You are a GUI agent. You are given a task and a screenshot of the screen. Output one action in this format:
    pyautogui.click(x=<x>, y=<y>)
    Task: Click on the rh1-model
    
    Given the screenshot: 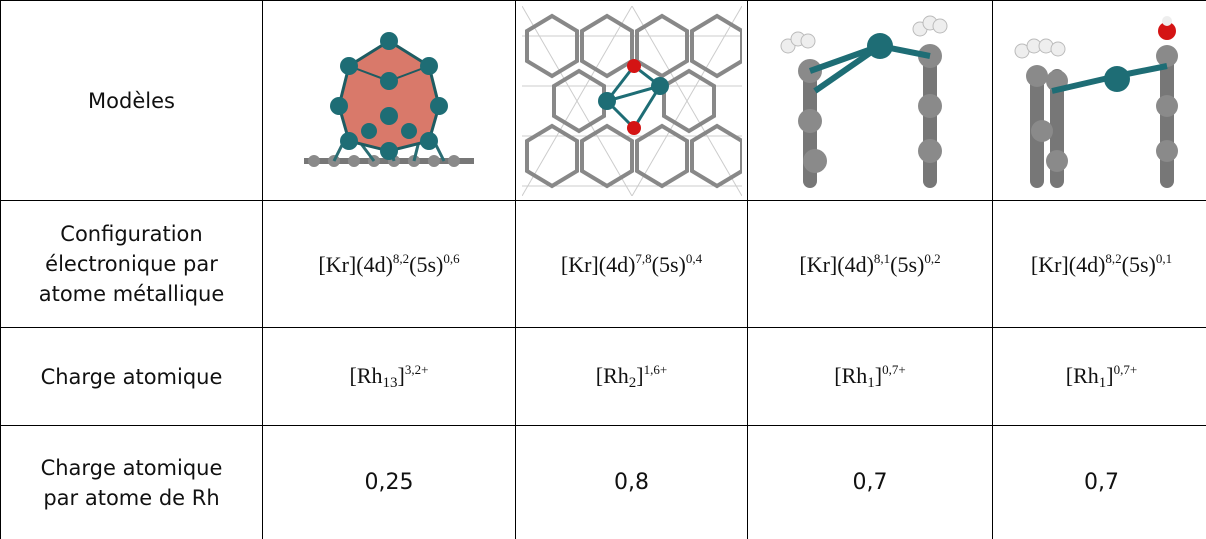 What is the action you would take?
    pyautogui.click(x=864, y=101)
    